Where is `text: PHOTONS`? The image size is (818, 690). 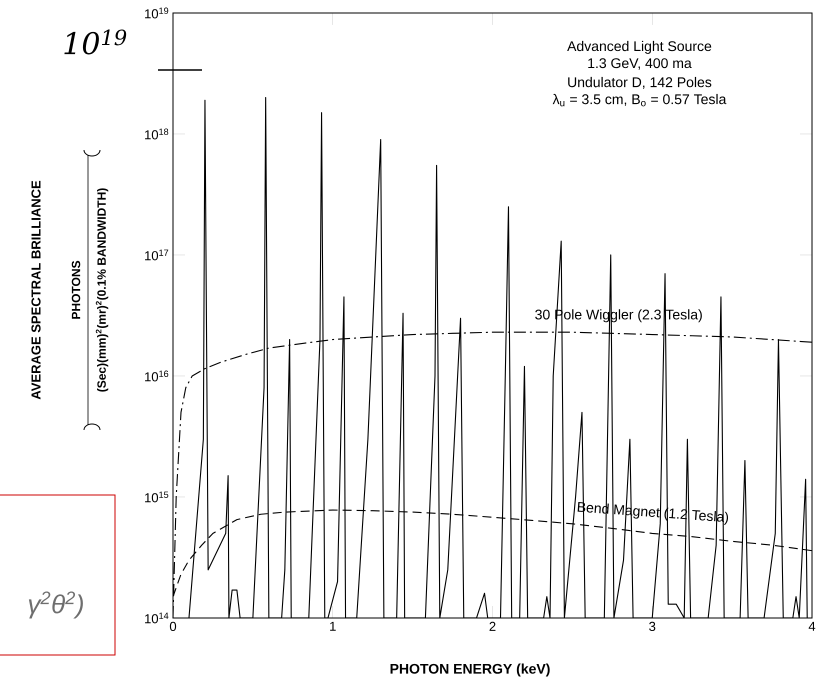 text: PHOTONS is located at coordinates (76, 289).